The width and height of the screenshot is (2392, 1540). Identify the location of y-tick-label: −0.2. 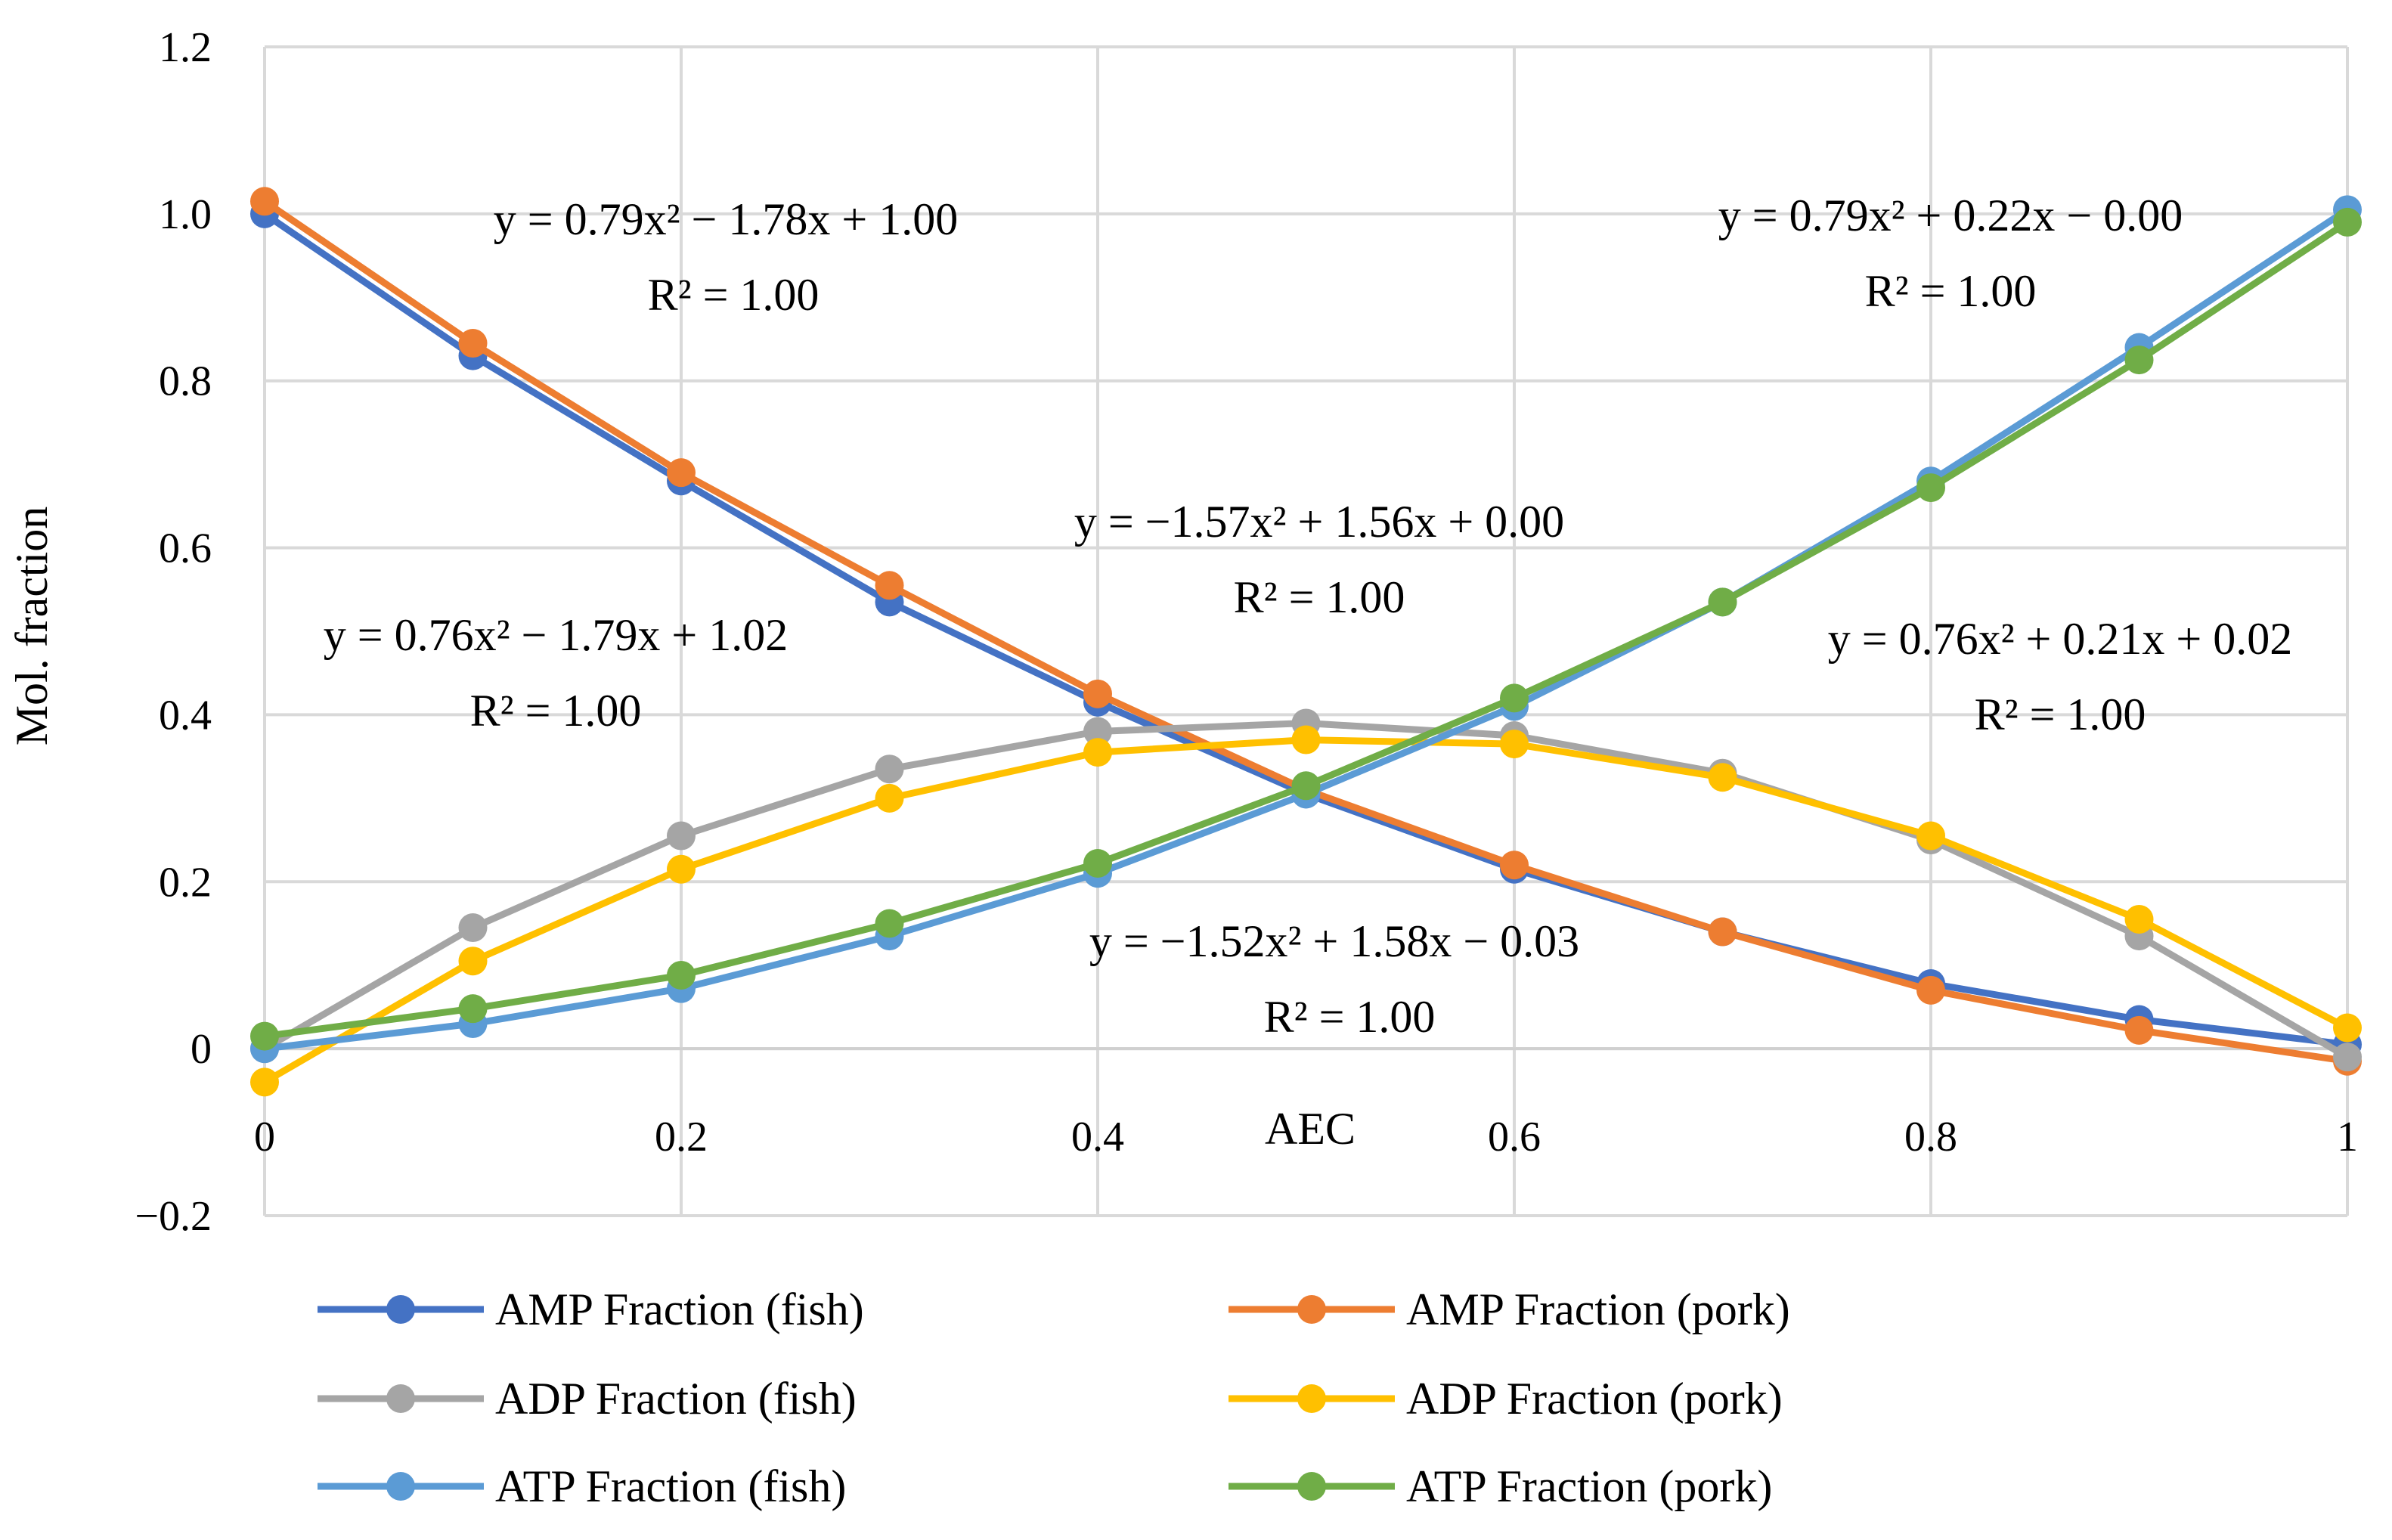
(173, 1216).